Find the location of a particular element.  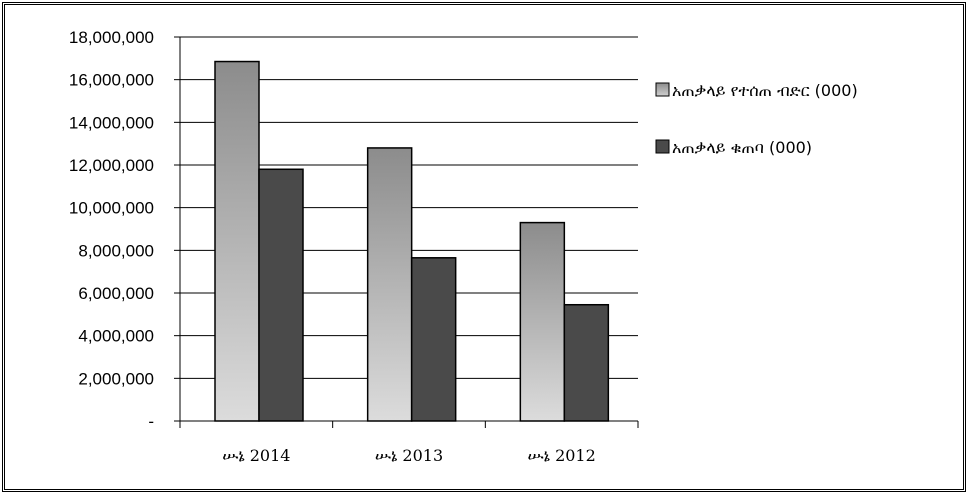

y-tick-label: 16,000,000 is located at coordinates (111, 80).